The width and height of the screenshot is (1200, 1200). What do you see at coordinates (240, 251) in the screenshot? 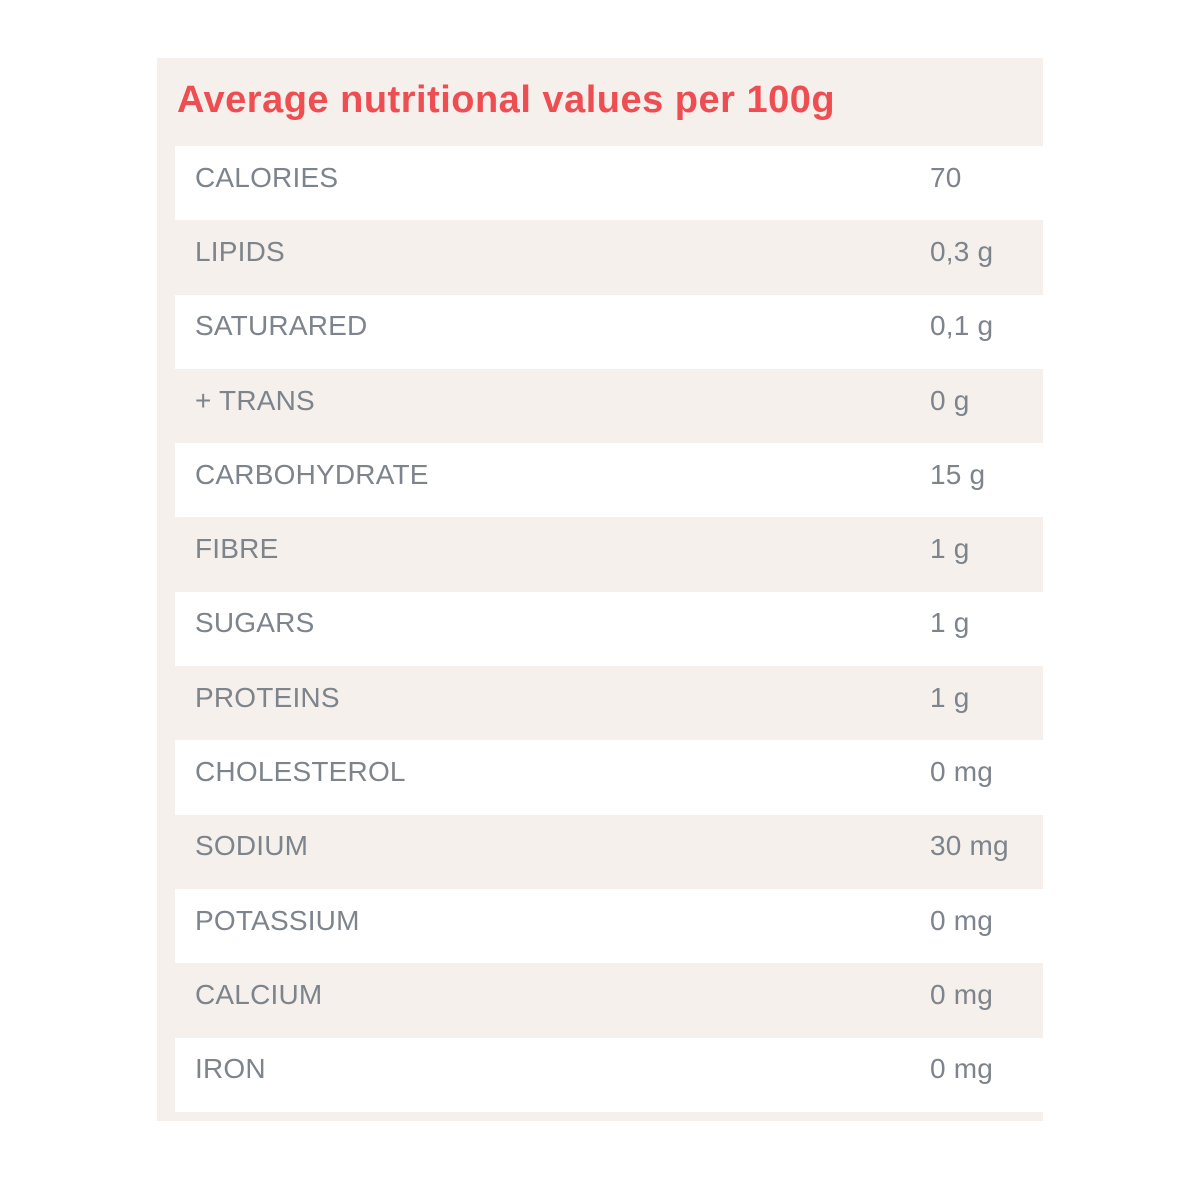
I see `nutrient-label: LIPIDS` at bounding box center [240, 251].